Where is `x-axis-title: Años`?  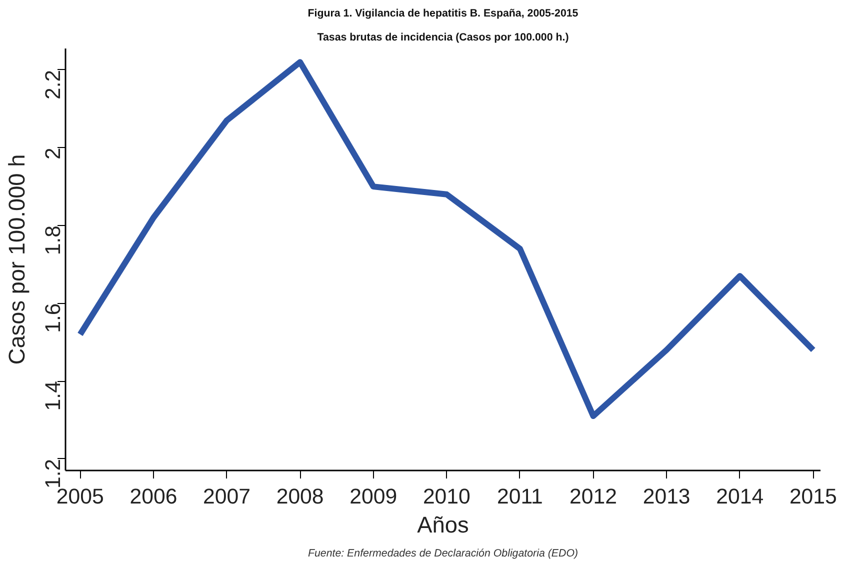
x-axis-title: Años is located at coordinates (443, 525).